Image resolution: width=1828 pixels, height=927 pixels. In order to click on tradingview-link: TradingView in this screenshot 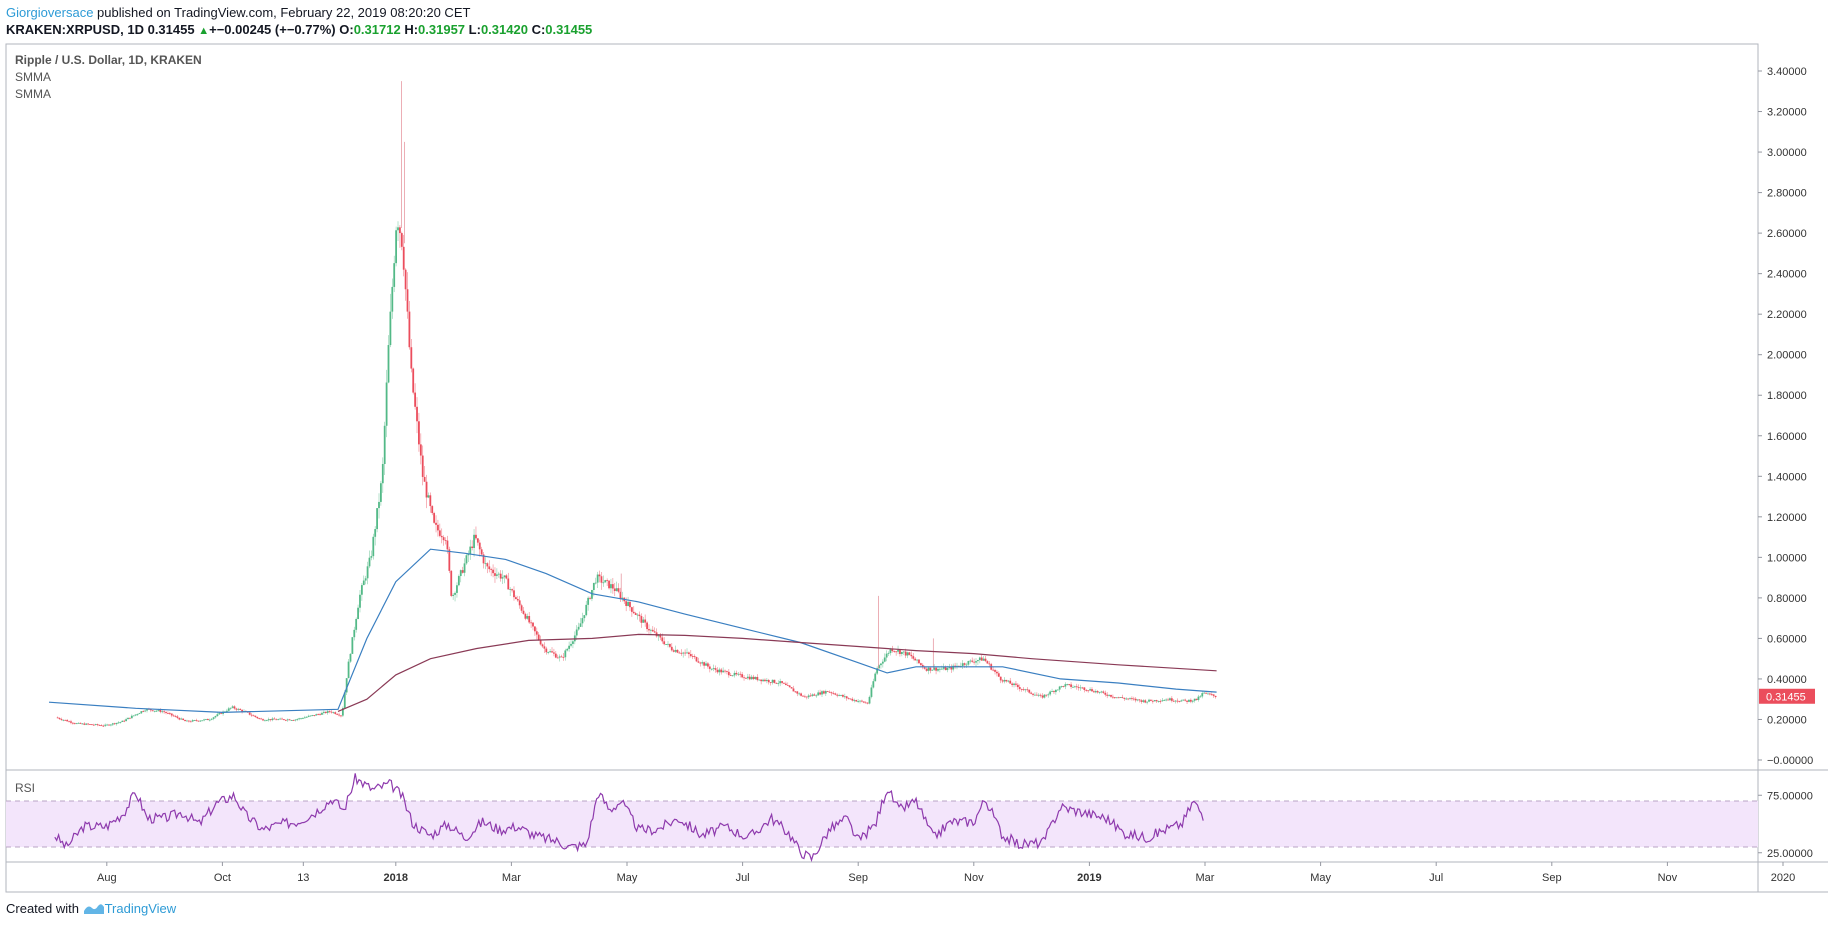, I will do `click(140, 908)`.